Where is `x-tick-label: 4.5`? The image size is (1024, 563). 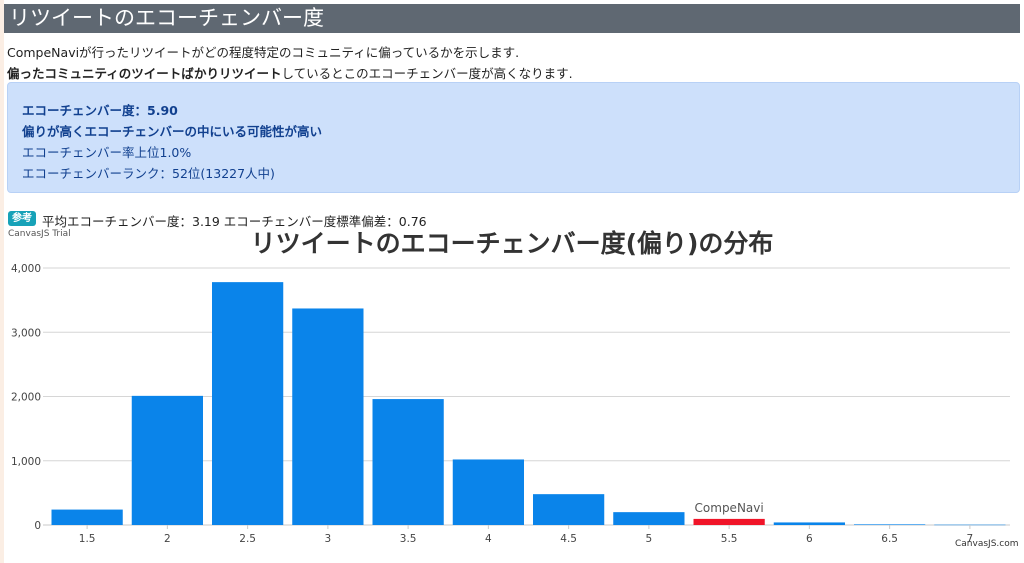
x-tick-label: 4.5 is located at coordinates (568, 539).